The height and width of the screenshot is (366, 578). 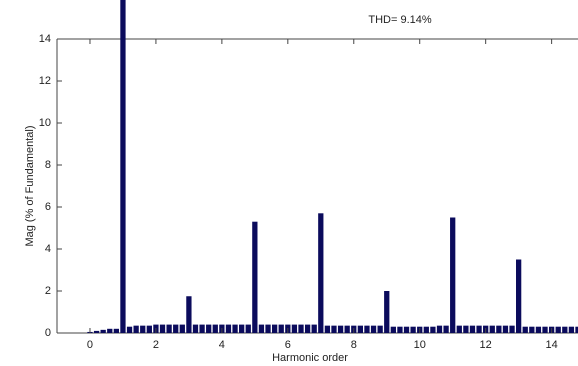 I want to click on x-tick-label: 2, so click(x=156, y=345).